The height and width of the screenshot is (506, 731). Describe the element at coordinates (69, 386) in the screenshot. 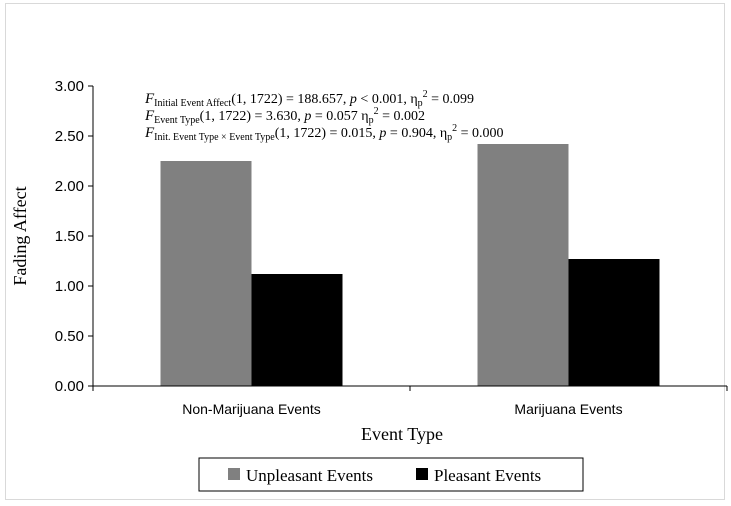

I see `y-tick-label: 0.00` at that location.